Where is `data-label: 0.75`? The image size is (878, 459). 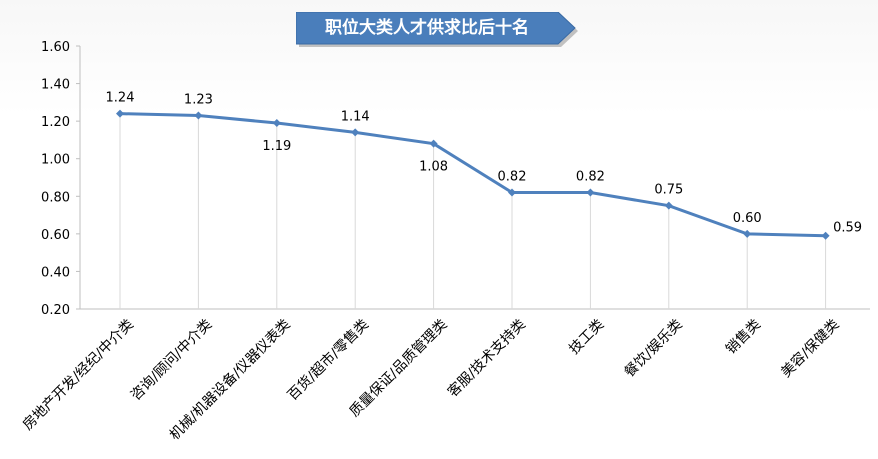
data-label: 0.75 is located at coordinates (668, 190).